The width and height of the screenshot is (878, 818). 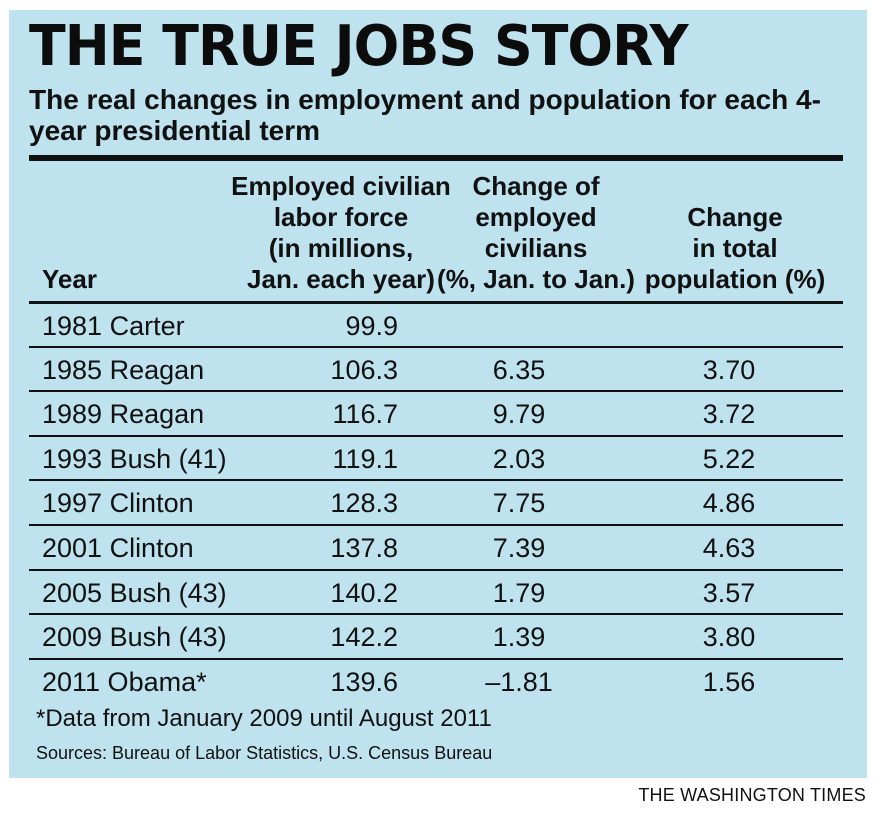 What do you see at coordinates (134, 458) in the screenshot?
I see `cell-year: 1993 Bush (41)` at bounding box center [134, 458].